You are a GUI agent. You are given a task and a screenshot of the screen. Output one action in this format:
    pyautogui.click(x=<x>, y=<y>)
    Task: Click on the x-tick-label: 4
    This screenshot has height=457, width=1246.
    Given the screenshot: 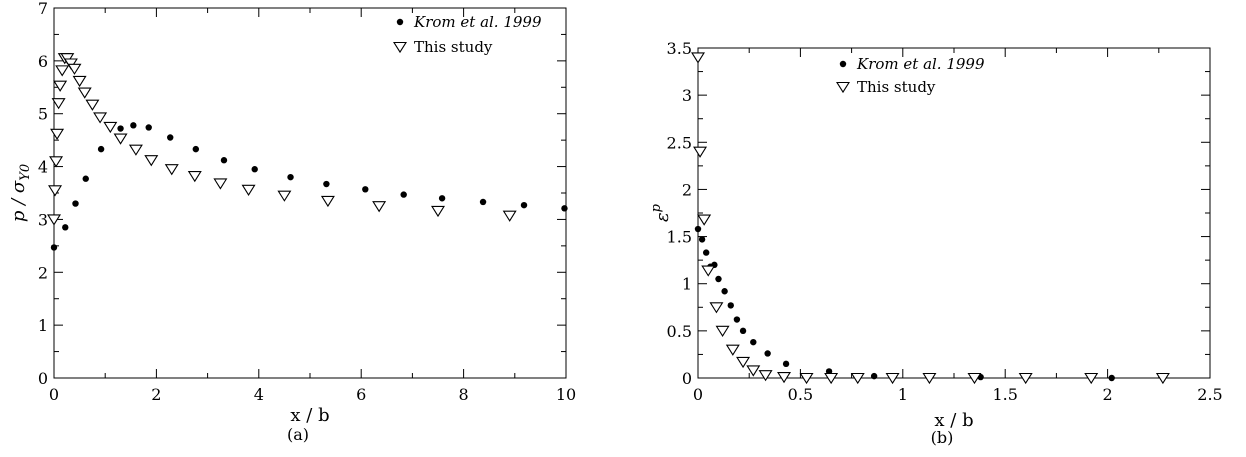 What is the action you would take?
    pyautogui.click(x=259, y=394)
    